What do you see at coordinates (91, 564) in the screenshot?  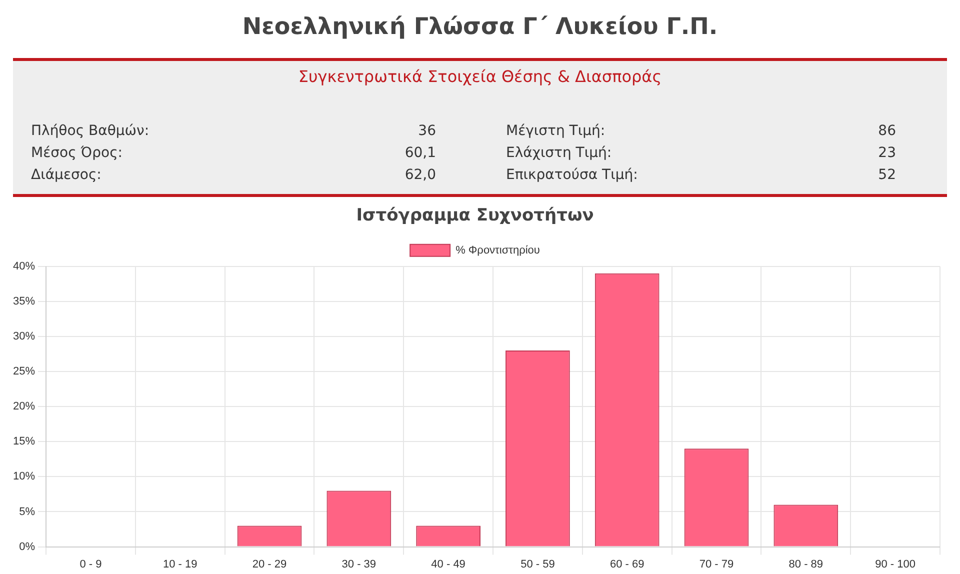 I see `x-tick-label: 0 - 9` at bounding box center [91, 564].